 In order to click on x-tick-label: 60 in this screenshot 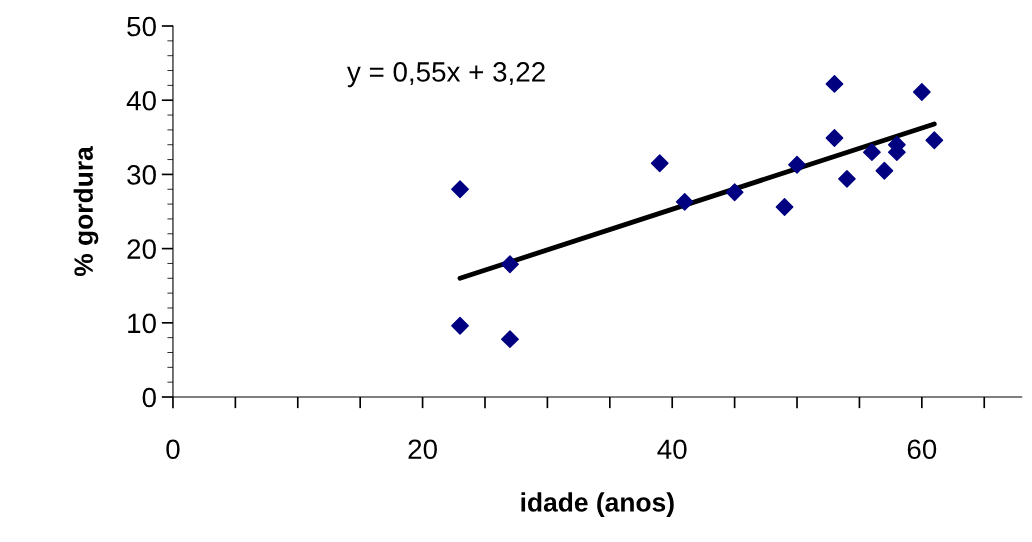, I will do `click(922, 449)`.